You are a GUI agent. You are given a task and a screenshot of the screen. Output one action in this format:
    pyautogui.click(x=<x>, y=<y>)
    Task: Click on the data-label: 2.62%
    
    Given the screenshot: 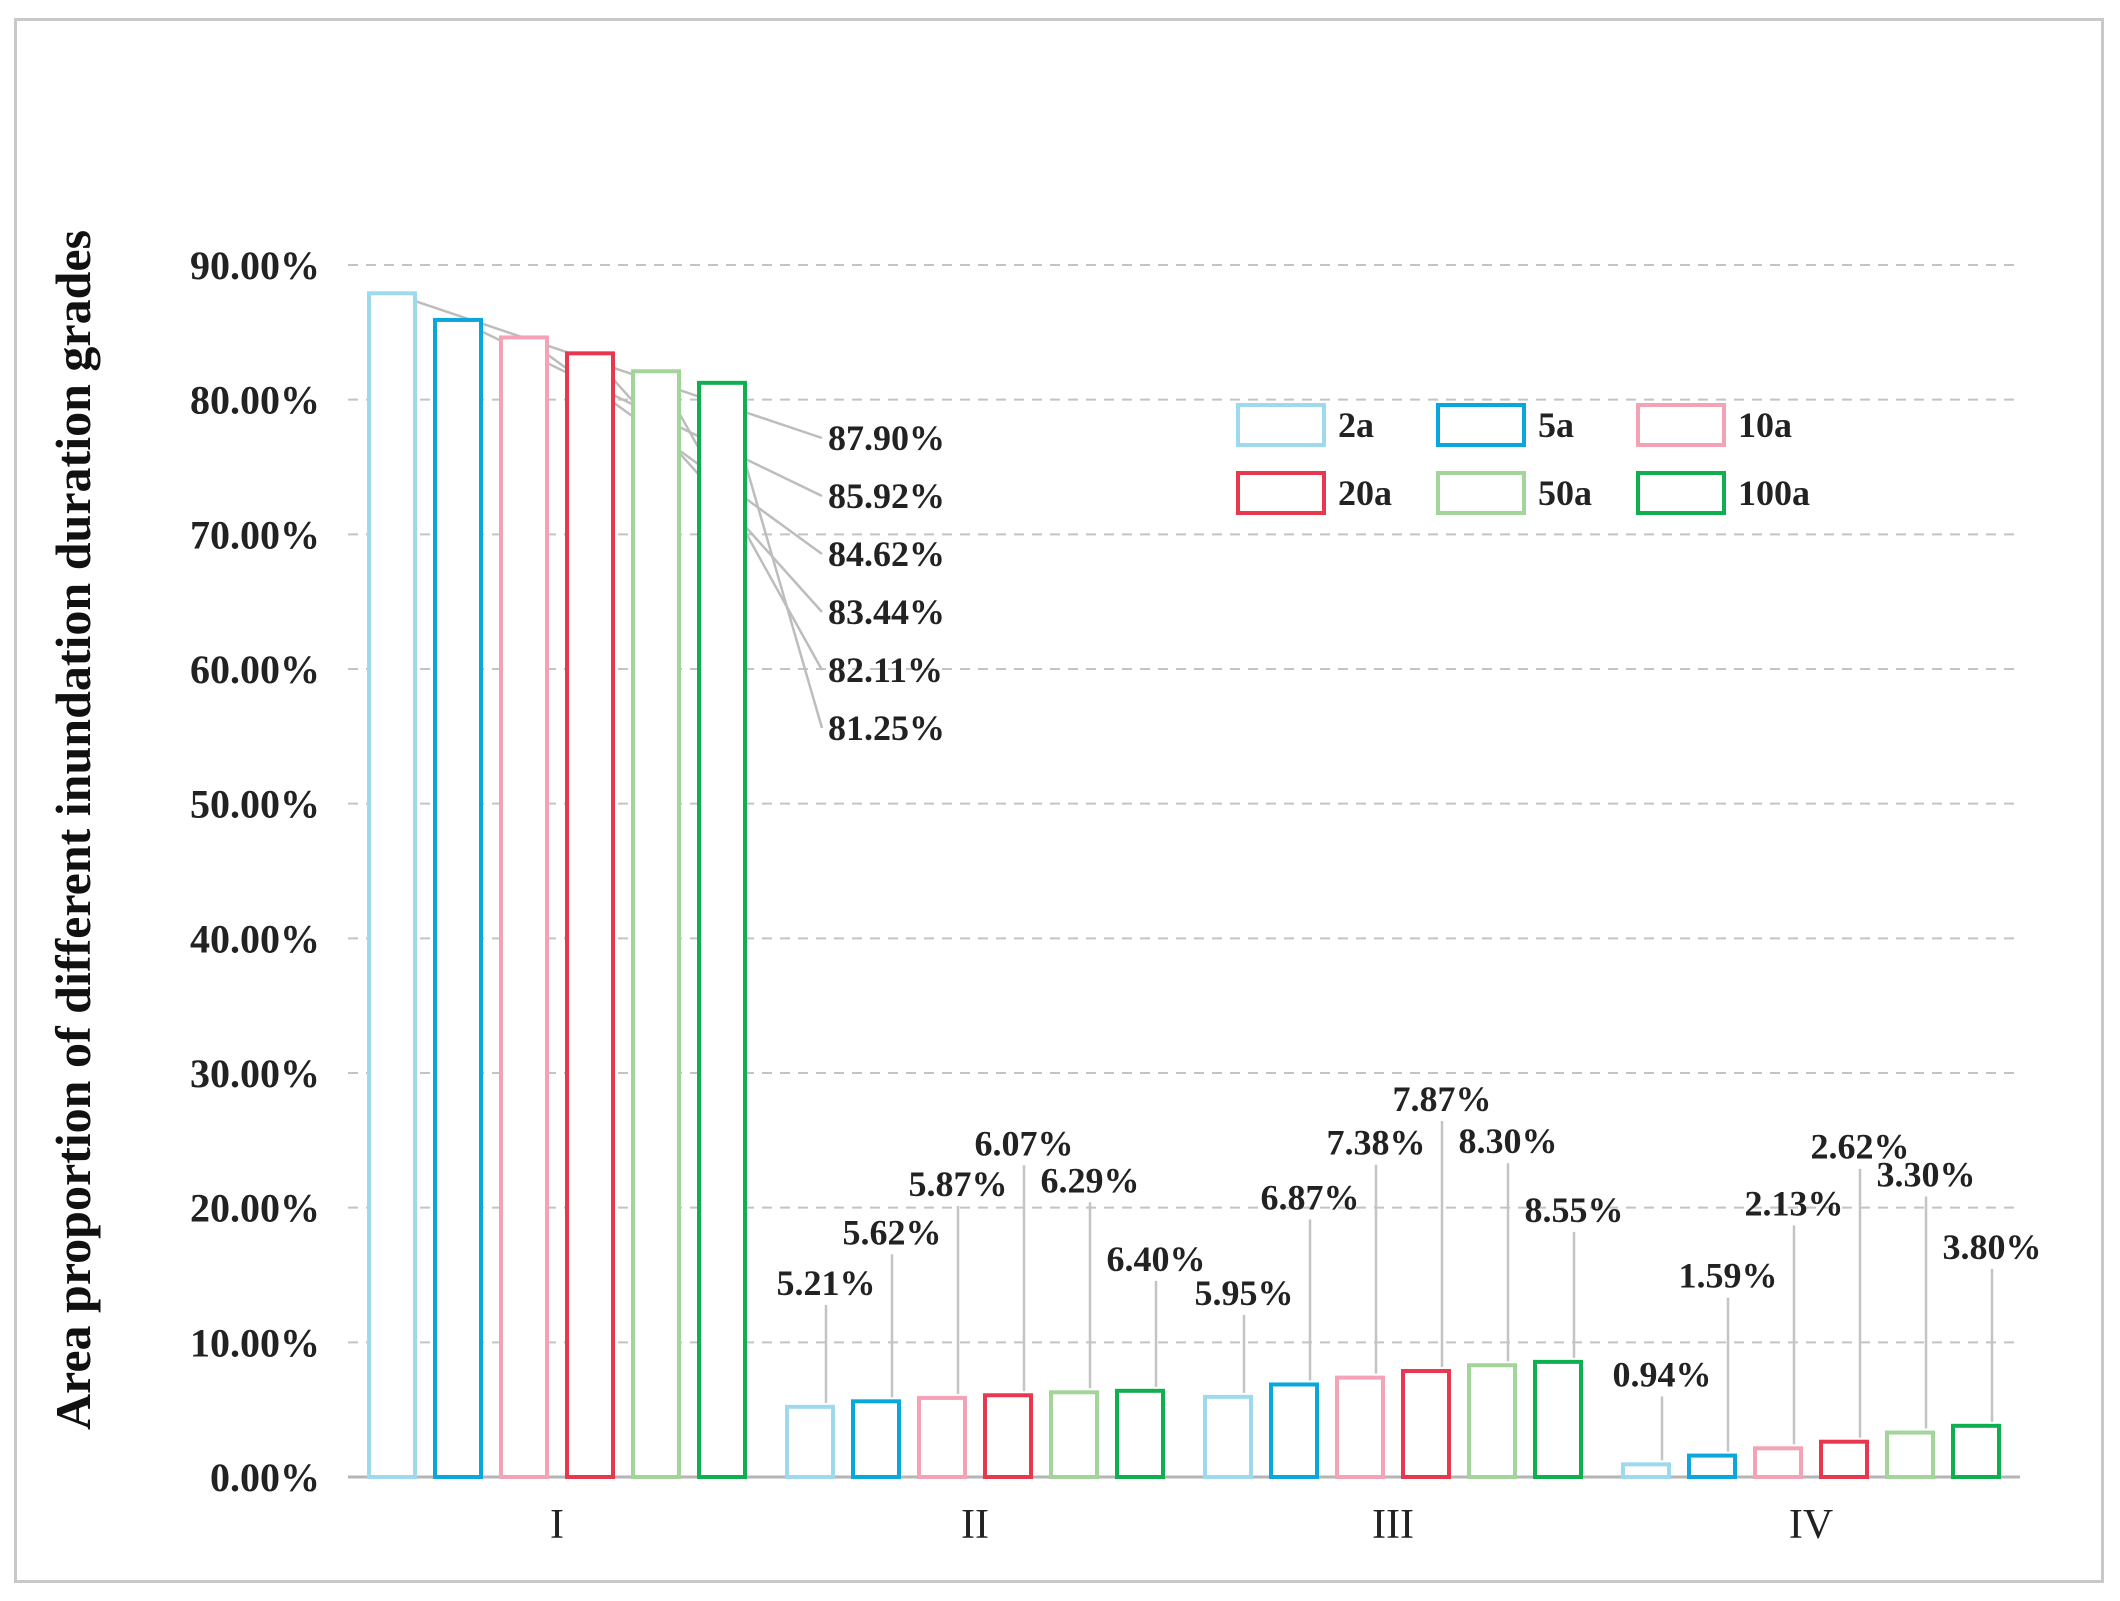 What is the action you would take?
    pyautogui.click(x=1860, y=1147)
    